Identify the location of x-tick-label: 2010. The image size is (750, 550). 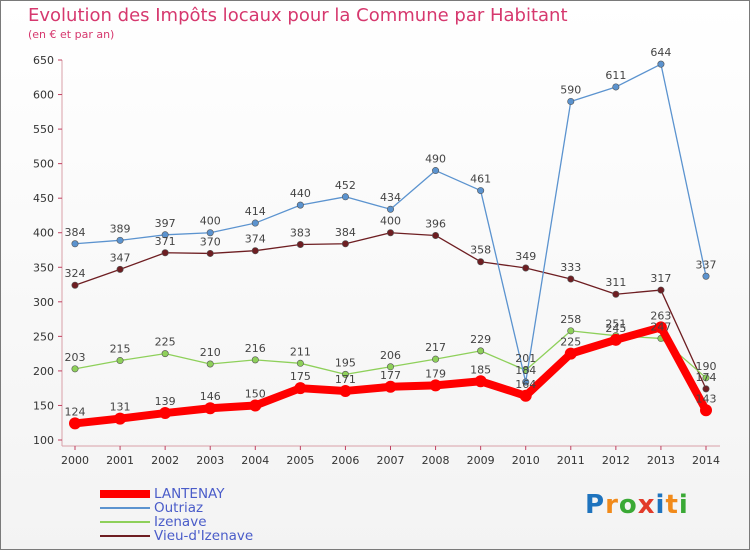
(526, 460).